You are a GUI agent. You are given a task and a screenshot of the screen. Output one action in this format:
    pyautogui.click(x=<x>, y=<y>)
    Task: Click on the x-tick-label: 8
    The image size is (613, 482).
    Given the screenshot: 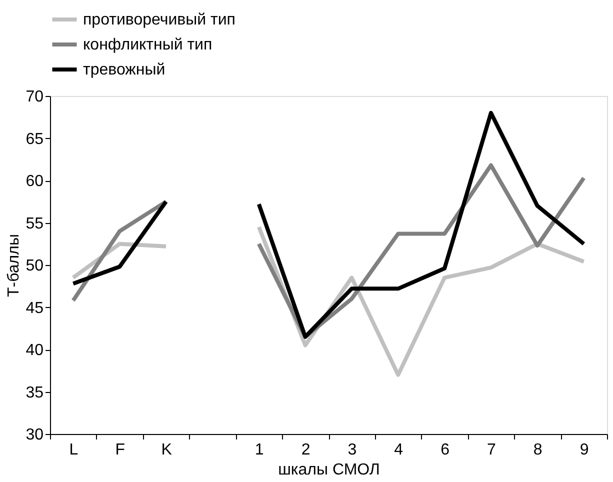 What is the action you would take?
    pyautogui.click(x=537, y=450)
    